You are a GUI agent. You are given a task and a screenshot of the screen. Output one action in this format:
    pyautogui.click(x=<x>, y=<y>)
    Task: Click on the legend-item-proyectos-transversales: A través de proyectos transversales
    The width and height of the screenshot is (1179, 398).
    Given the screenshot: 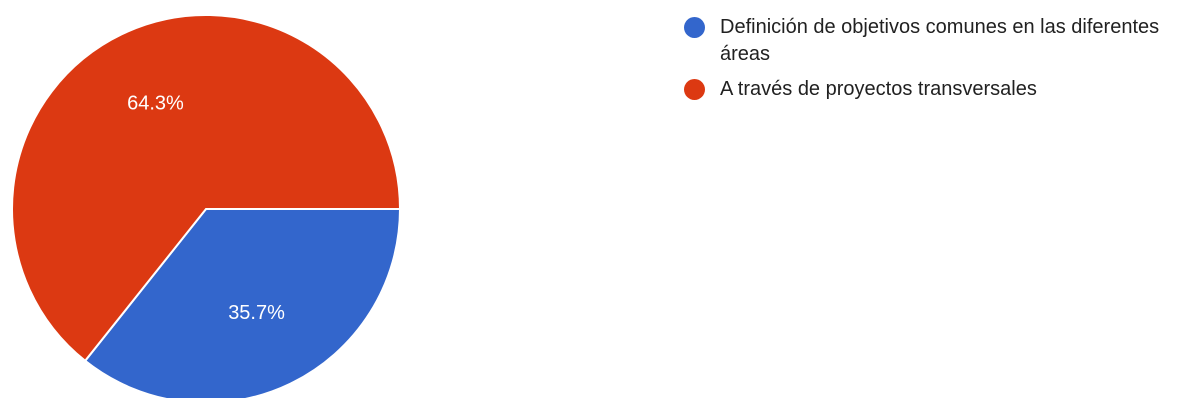 What is the action you would take?
    pyautogui.click(x=924, y=89)
    